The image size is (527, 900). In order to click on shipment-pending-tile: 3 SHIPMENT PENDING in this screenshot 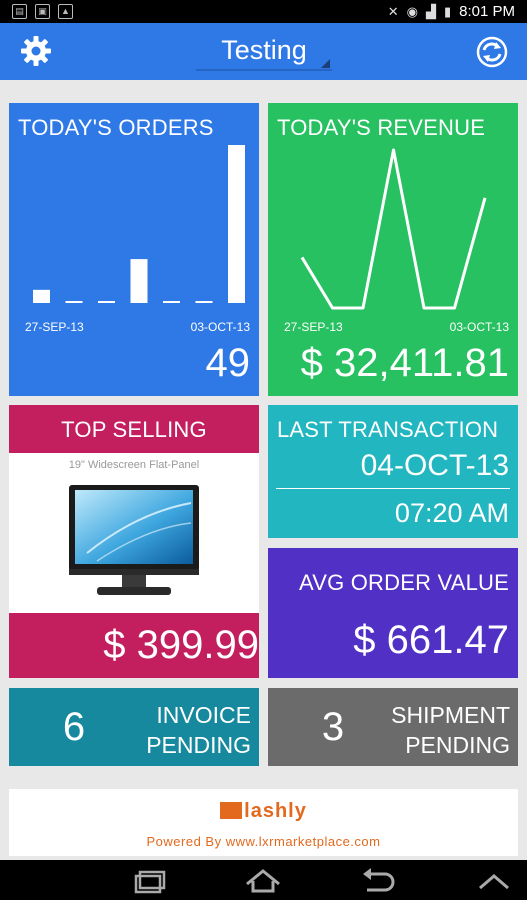, I will do `click(393, 727)`.